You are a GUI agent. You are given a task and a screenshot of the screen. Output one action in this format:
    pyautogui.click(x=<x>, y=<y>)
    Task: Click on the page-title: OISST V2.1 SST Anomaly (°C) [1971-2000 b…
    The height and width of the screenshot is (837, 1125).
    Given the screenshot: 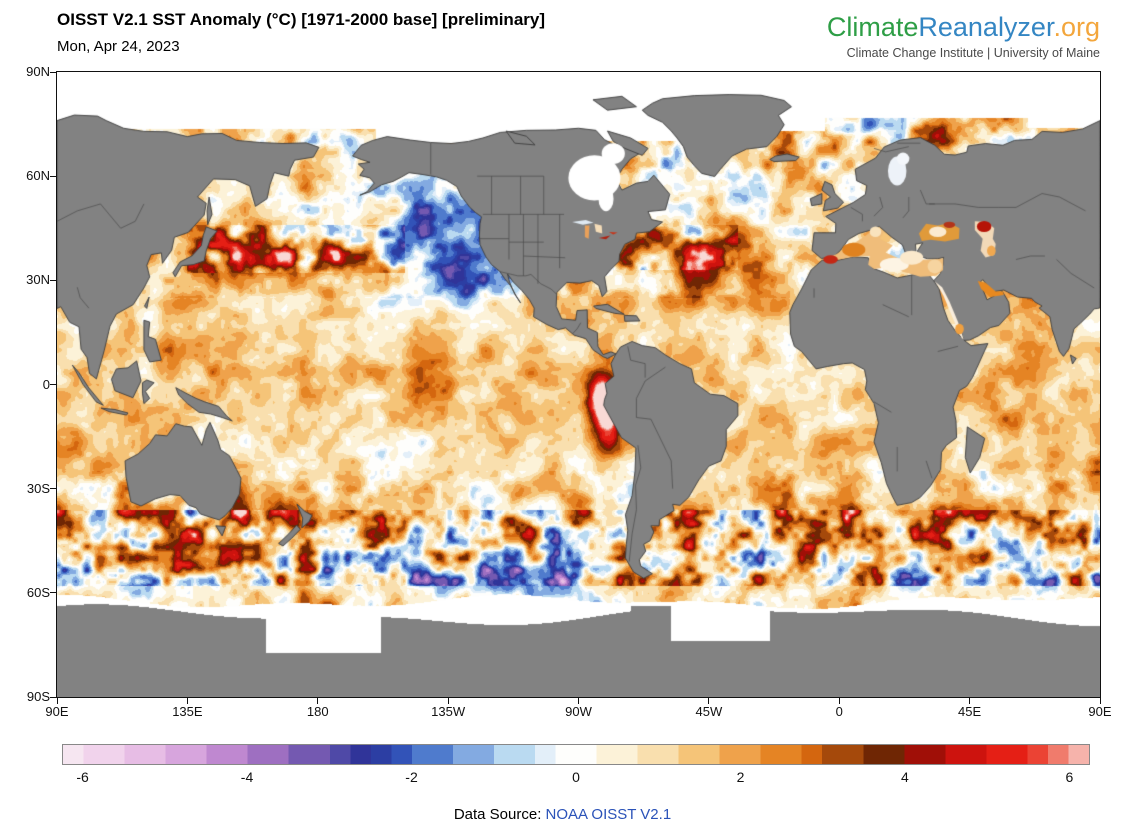 What is the action you would take?
    pyautogui.click(x=301, y=19)
    